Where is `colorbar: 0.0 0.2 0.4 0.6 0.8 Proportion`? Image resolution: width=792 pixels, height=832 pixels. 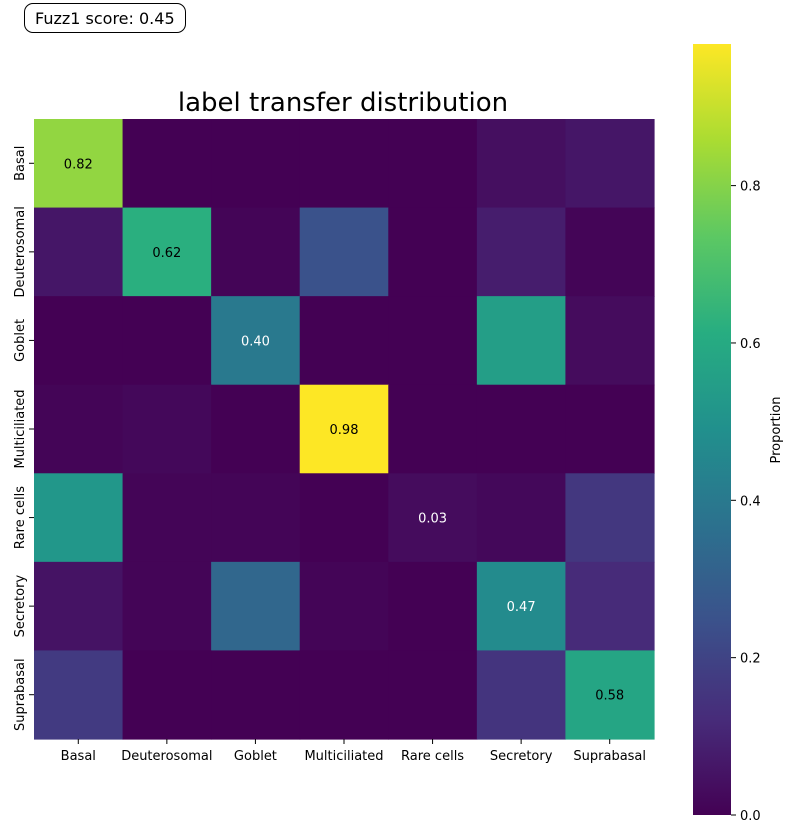
colorbar: 0.0 0.2 0.4 0.6 0.8 Proportion is located at coordinates (738, 434).